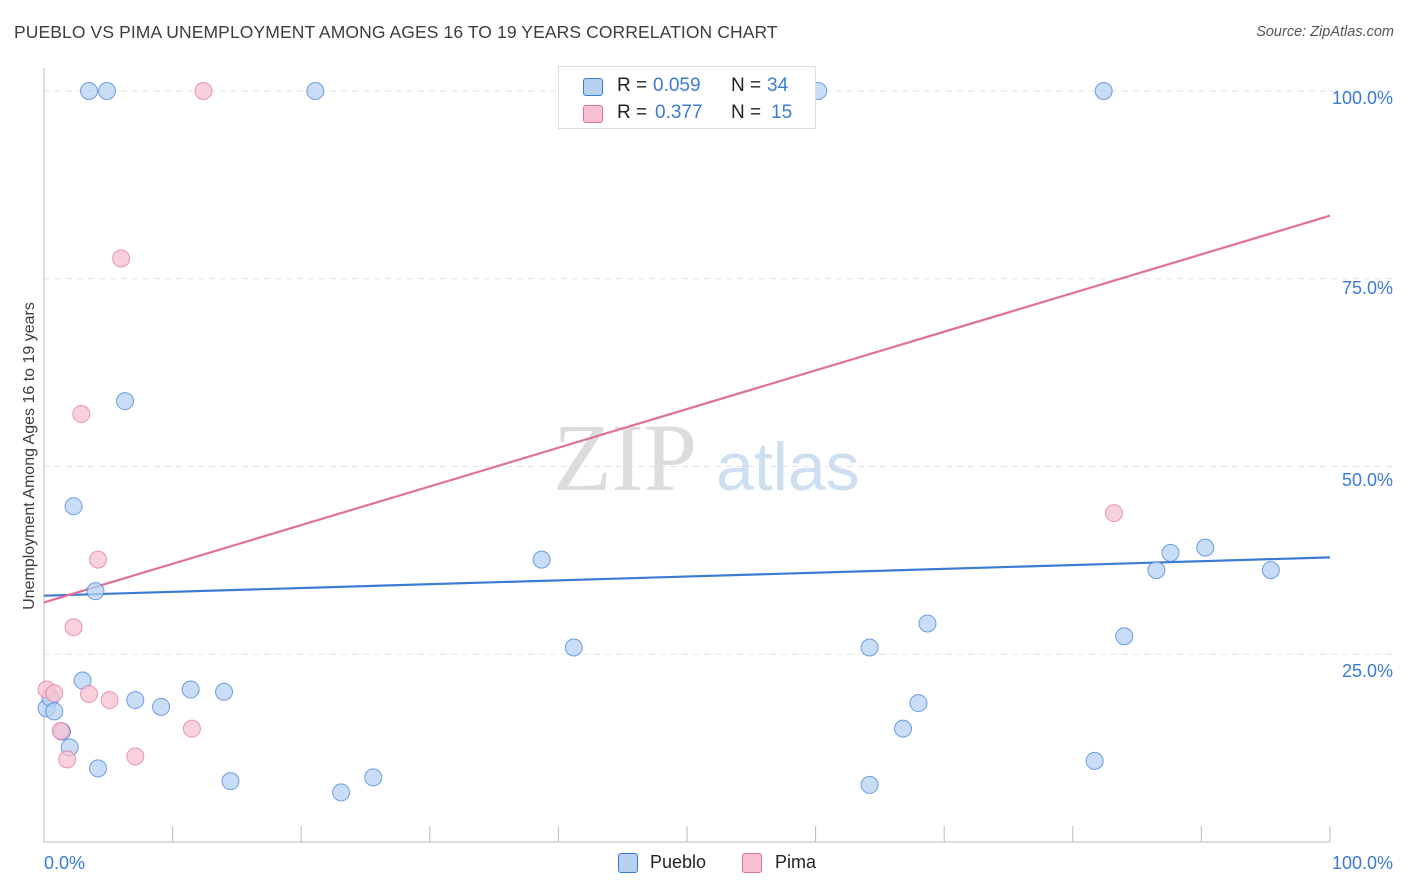  I want to click on y-tick-label-50: 50.0%, so click(1367, 480).